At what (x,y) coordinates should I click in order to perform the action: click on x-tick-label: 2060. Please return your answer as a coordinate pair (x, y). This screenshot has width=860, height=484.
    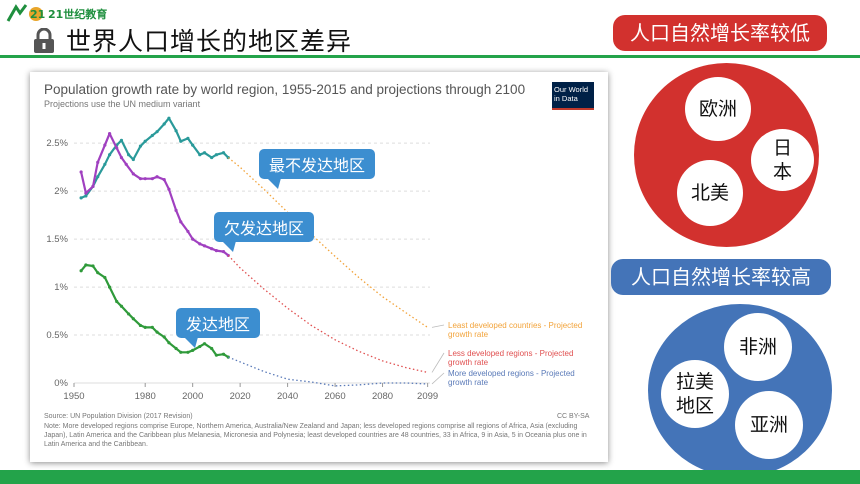
    Looking at the image, I should click on (334, 396).